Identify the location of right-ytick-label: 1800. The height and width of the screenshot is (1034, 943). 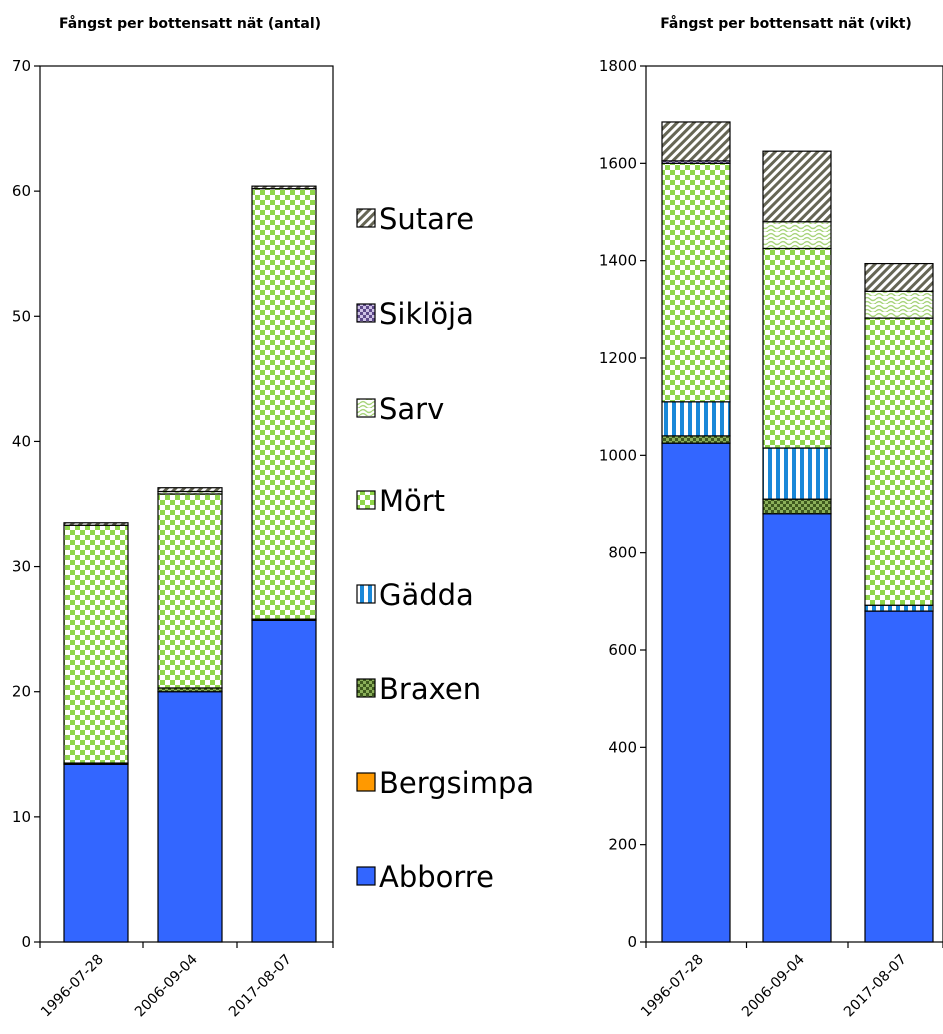
(618, 66).